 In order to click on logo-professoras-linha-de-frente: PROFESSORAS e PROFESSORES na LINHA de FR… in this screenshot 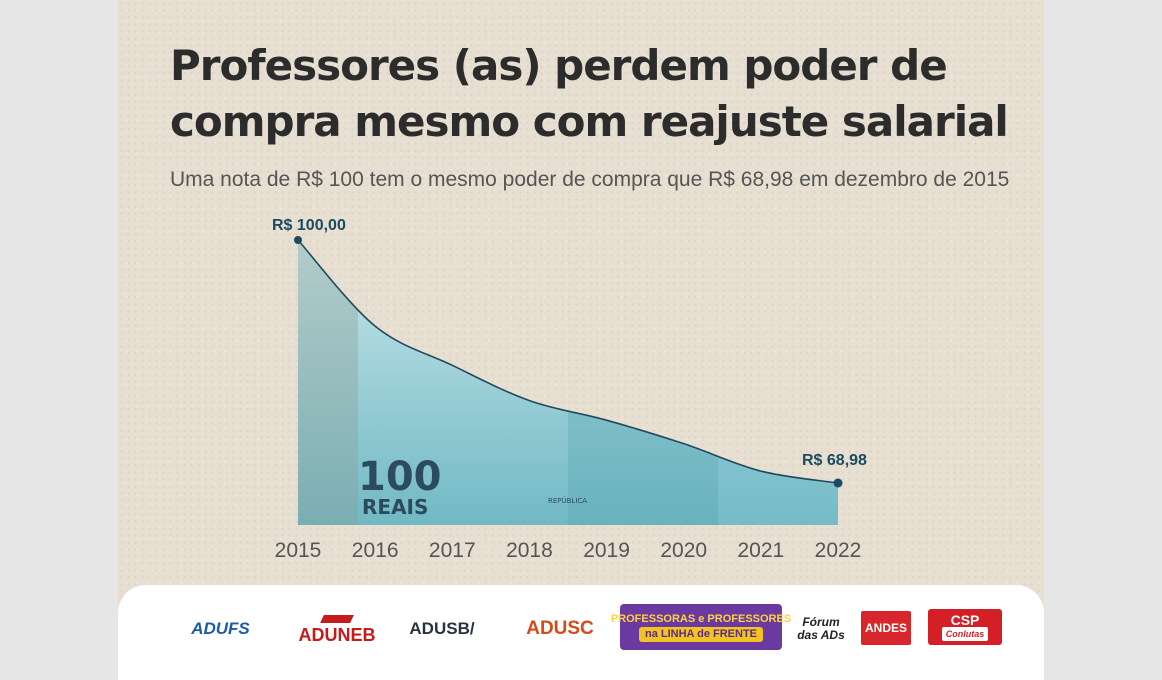, I will do `click(701, 627)`.